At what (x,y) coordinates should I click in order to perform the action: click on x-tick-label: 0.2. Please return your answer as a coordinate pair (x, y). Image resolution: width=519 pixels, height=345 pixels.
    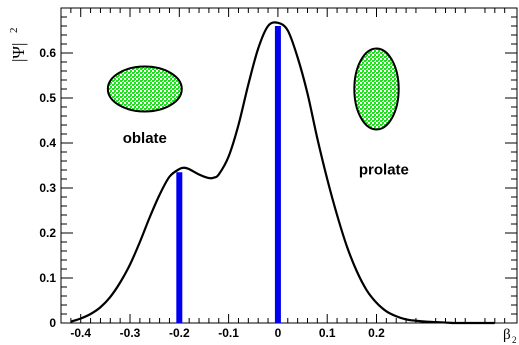
    Looking at the image, I should click on (376, 333).